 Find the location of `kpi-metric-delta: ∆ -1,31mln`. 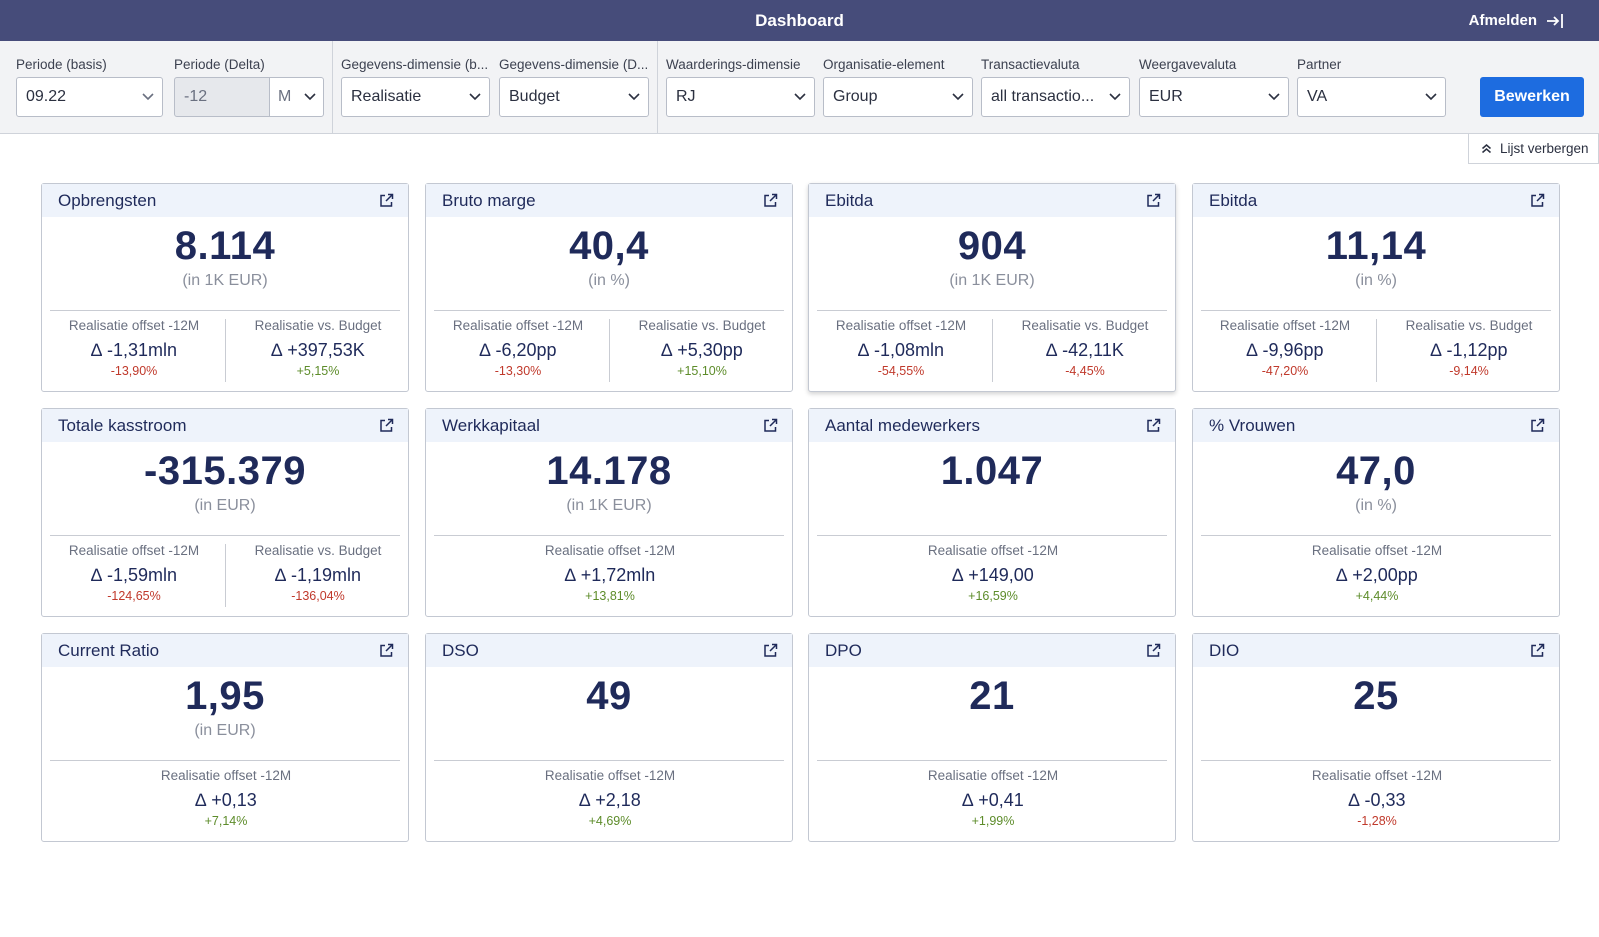

kpi-metric-delta: ∆ -1,31mln is located at coordinates (134, 350).